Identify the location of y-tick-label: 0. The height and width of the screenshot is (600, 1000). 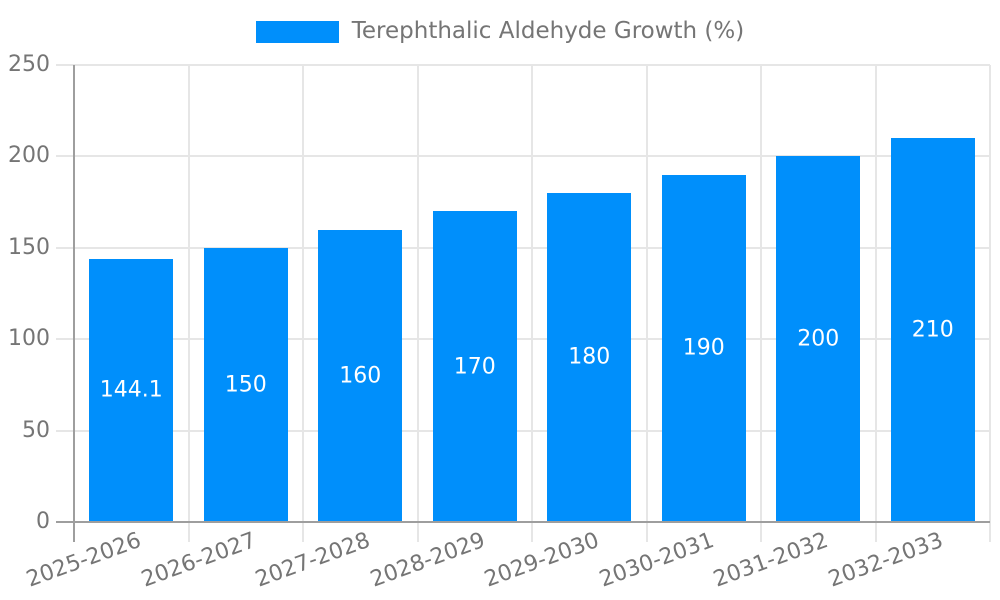
(43, 521).